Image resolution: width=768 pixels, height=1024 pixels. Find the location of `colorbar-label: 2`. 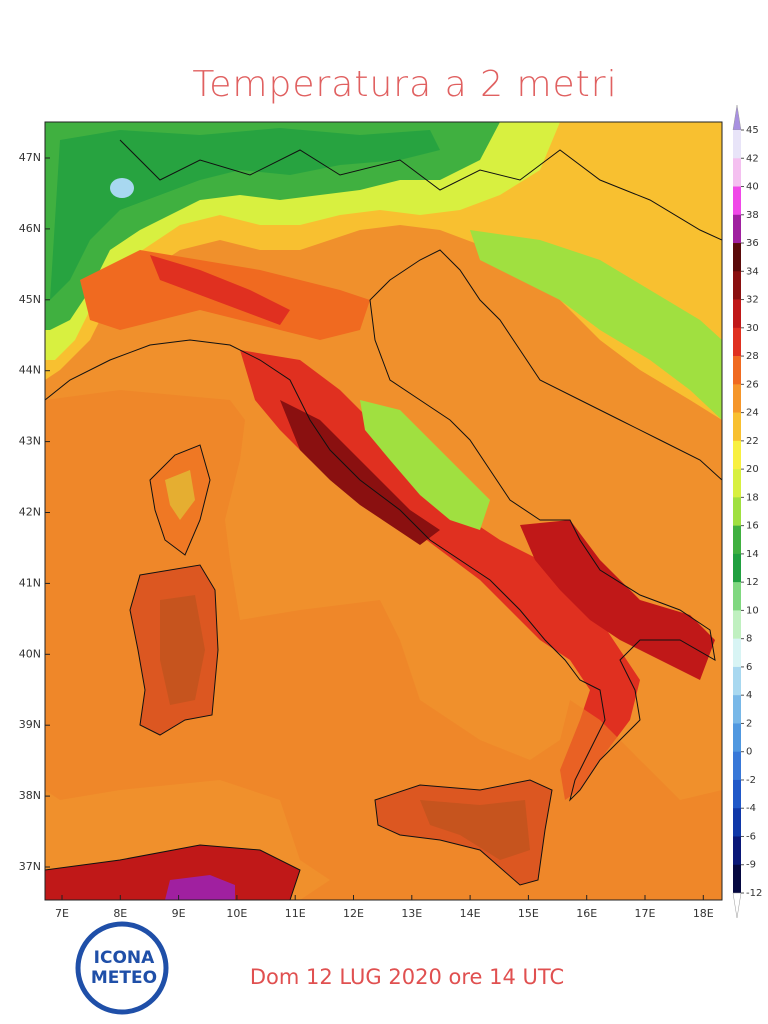

colorbar-label: 2 is located at coordinates (749, 723).